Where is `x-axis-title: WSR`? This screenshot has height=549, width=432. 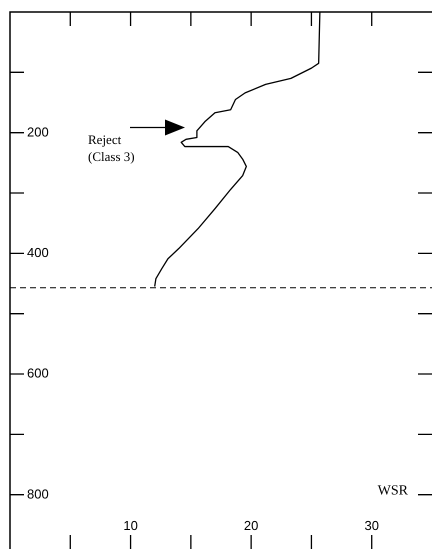 x-axis-title: WSR is located at coordinates (393, 490).